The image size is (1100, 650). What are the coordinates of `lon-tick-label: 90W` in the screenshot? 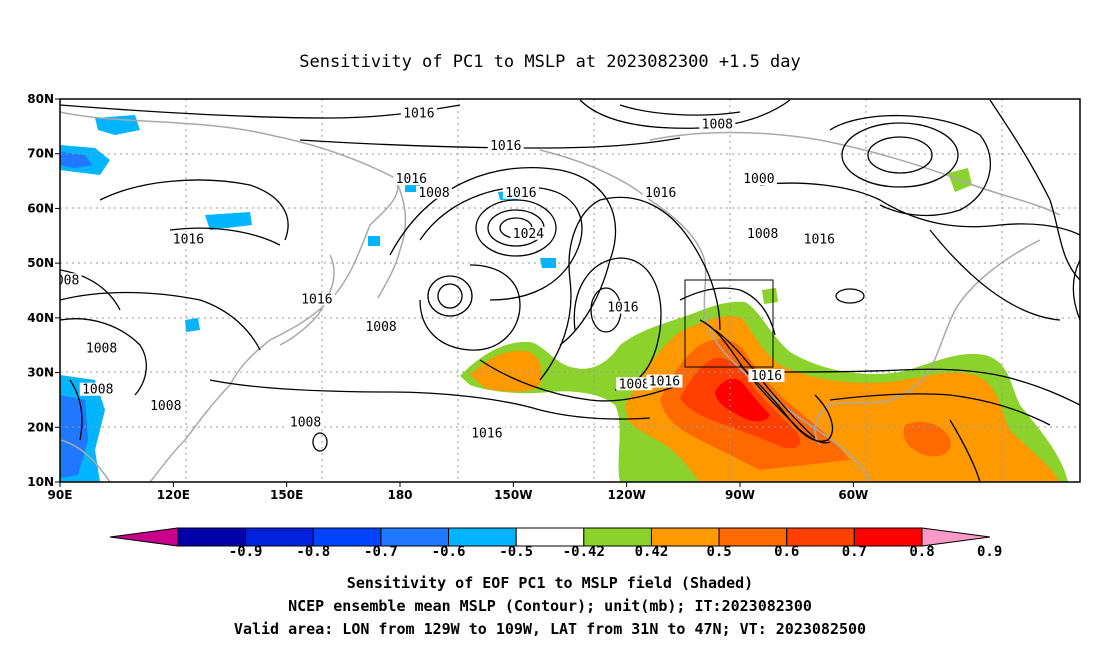 It's located at (740, 495).